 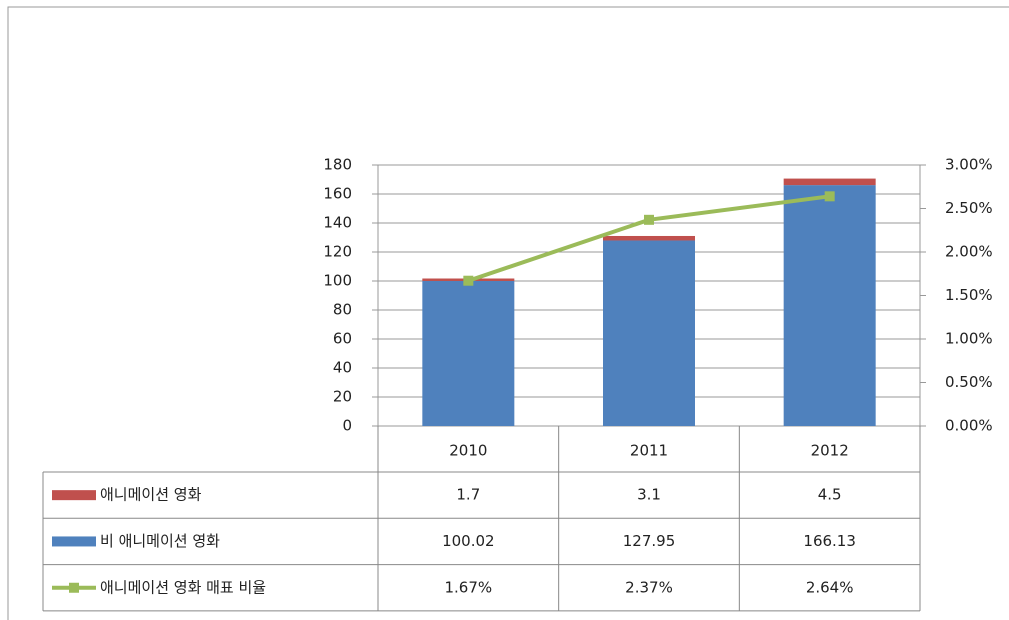 What do you see at coordinates (183, 587) in the screenshot?
I see `legend-label: 애니메이션 영화 매표 비율` at bounding box center [183, 587].